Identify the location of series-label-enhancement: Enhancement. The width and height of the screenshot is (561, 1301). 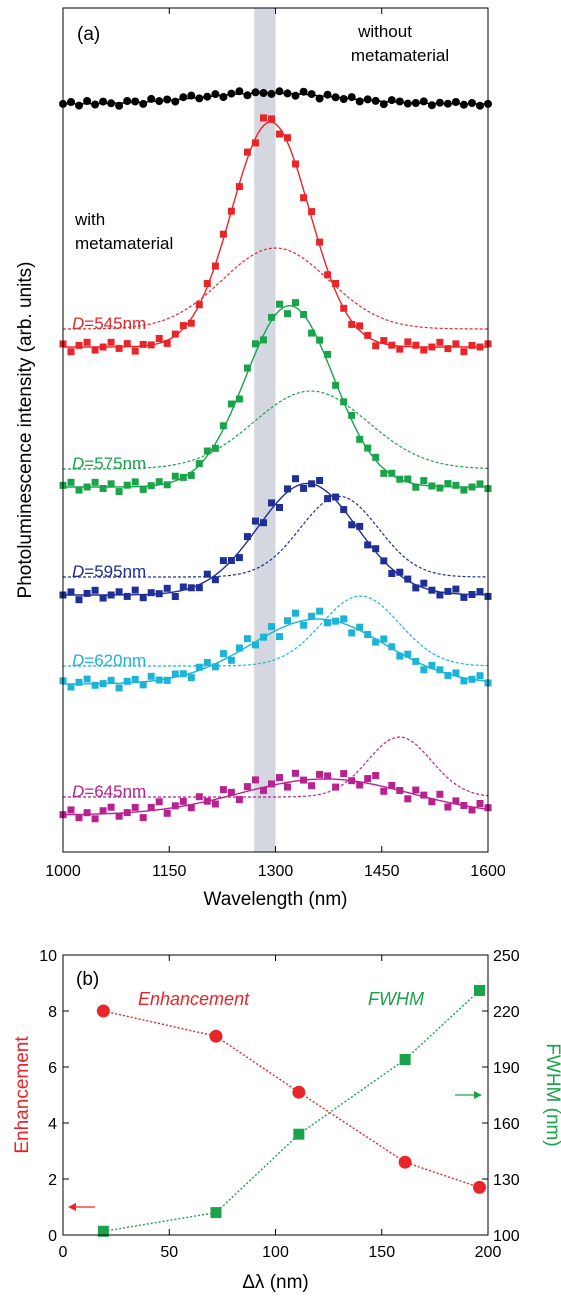
(194, 999).